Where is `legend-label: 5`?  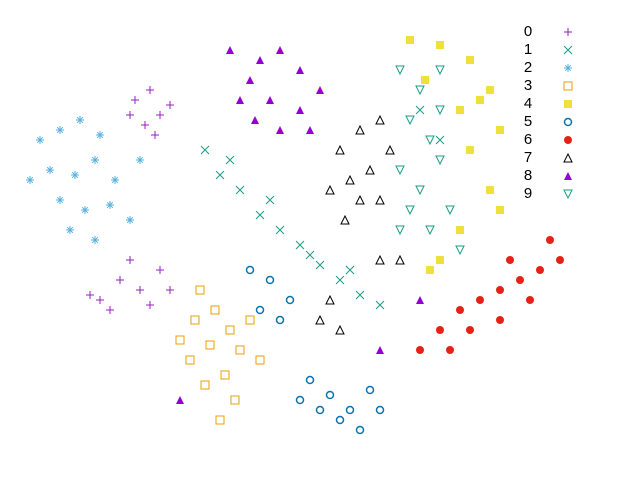
legend-label: 5 is located at coordinates (528, 121).